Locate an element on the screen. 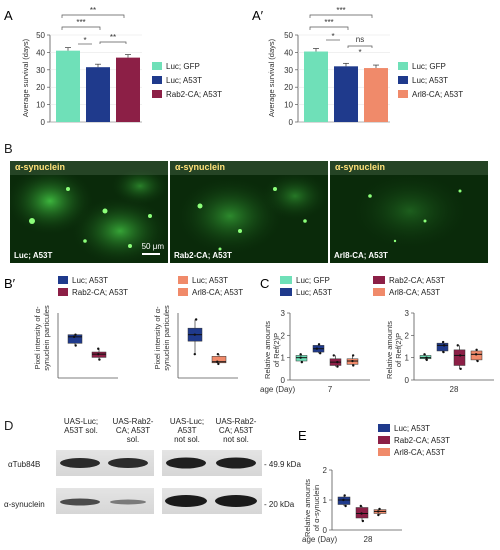  microscopy-image: α-synuclein Rab2-CA; A53T is located at coordinates (249, 212).